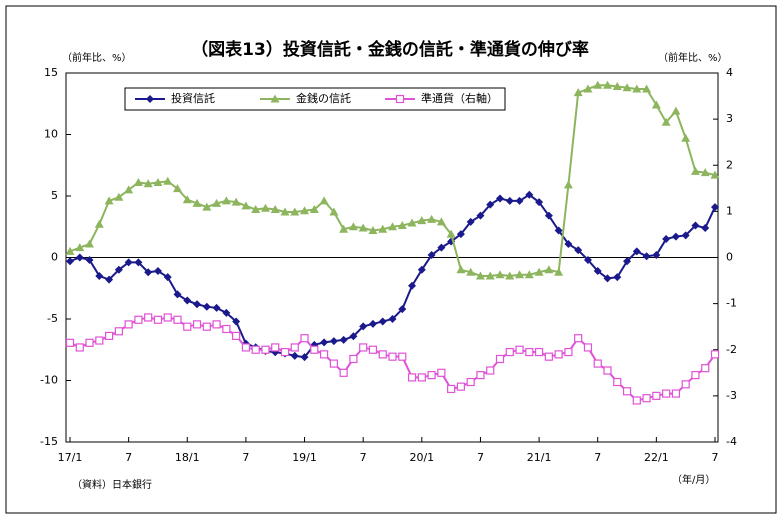 The image size is (782, 531). What do you see at coordinates (729, 257) in the screenshot?
I see `y2-tick-label: 0` at bounding box center [729, 257].